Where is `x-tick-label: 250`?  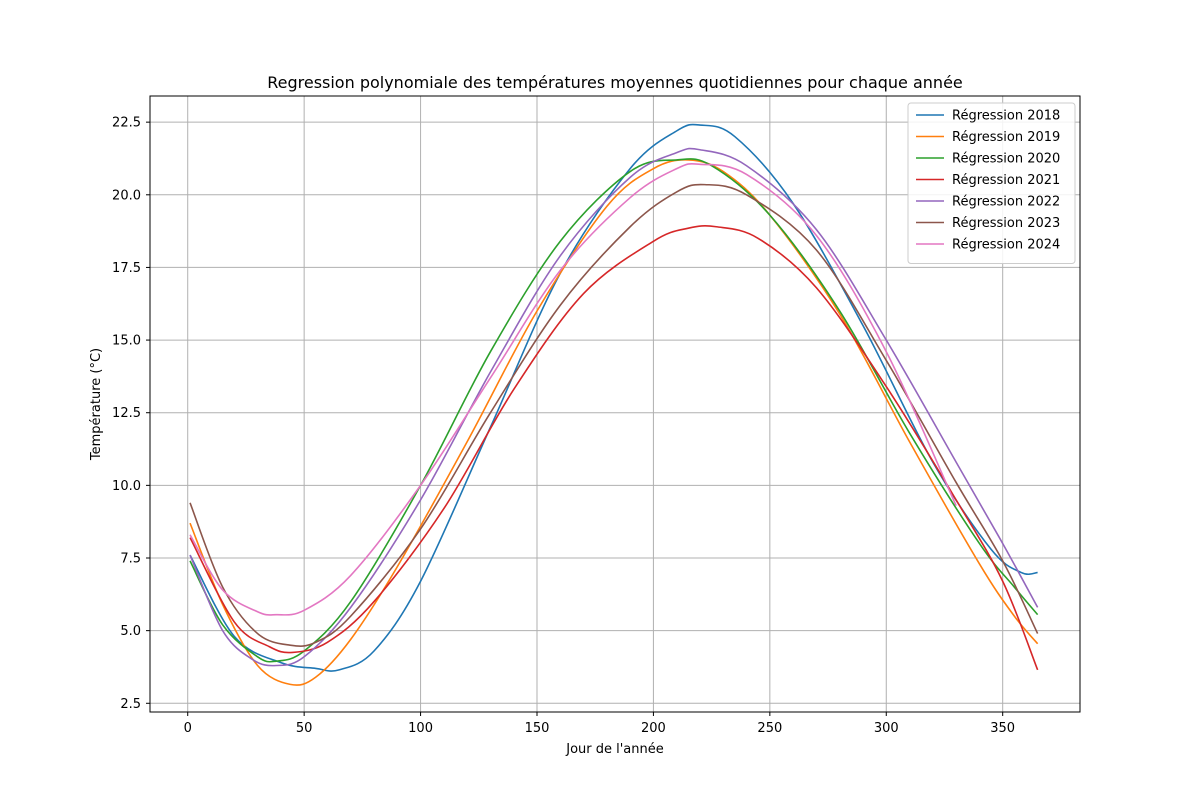 x-tick-label: 250 is located at coordinates (769, 728).